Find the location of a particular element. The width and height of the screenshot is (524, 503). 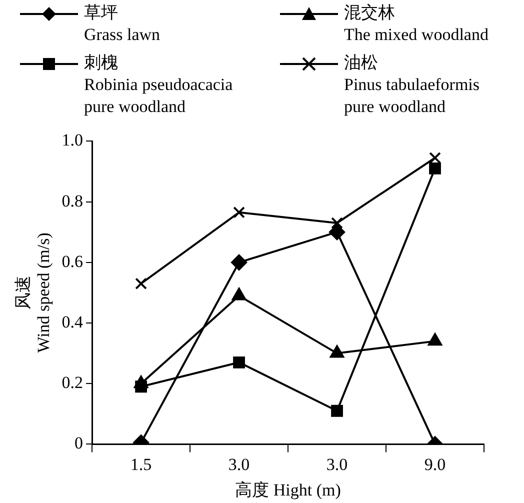

y-tick-label: 0.6 is located at coordinates (73, 261).